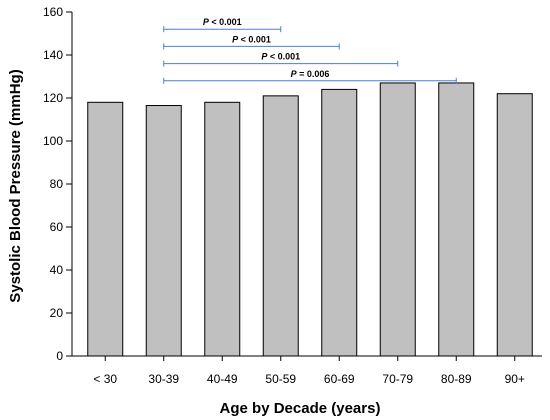  I want to click on annotation-relation-2: < 0.001, so click(283, 57).